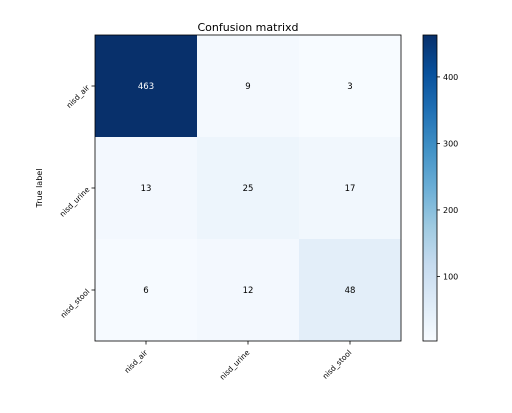  What do you see at coordinates (350, 291) in the screenshot?
I see `cell-value-nisd-stool-nisd-stool: 48` at bounding box center [350, 291].